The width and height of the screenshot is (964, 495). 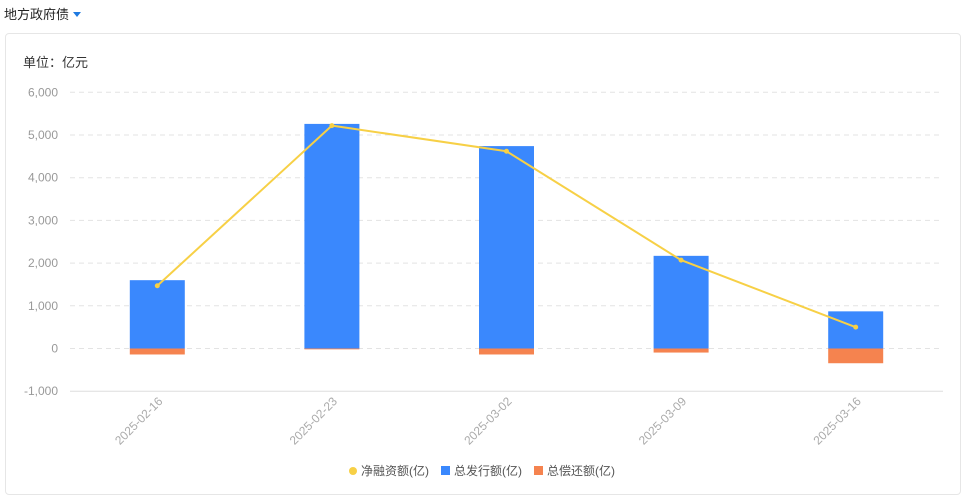 I want to click on unit-label: 单位：亿元, so click(x=56, y=62).